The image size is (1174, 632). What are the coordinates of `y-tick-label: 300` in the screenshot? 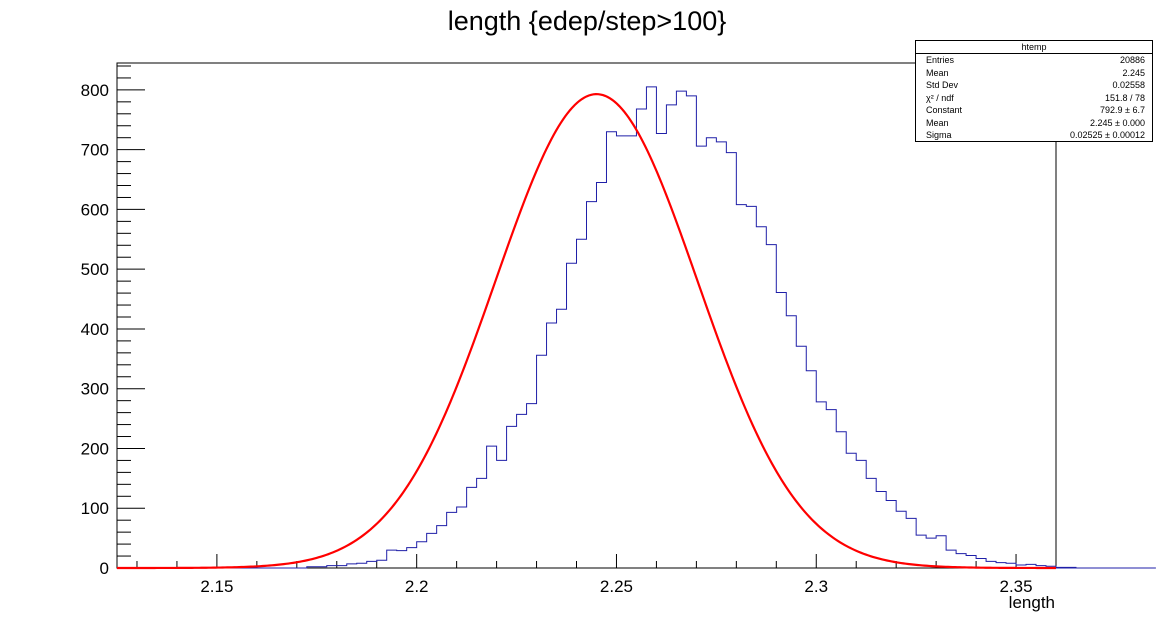 It's located at (95, 389).